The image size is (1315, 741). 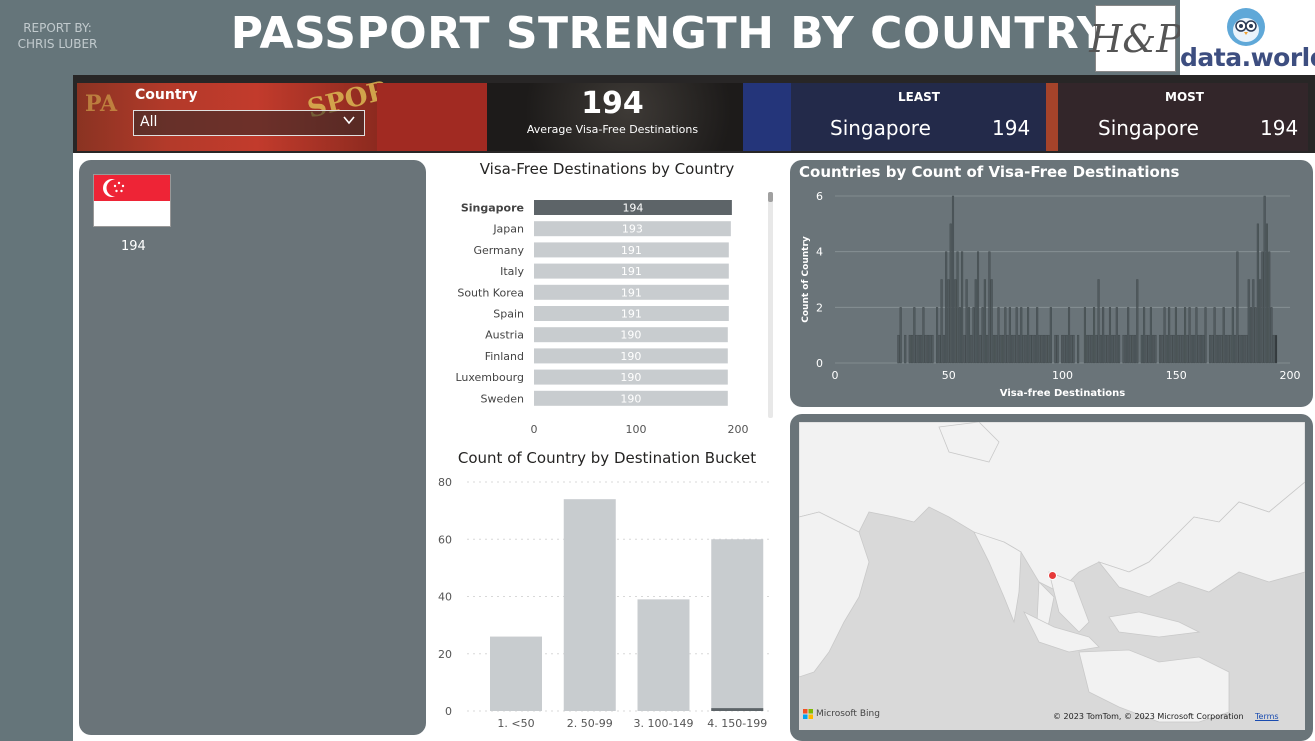 I want to click on y-axis-label: Count of Country, so click(x=806, y=279).